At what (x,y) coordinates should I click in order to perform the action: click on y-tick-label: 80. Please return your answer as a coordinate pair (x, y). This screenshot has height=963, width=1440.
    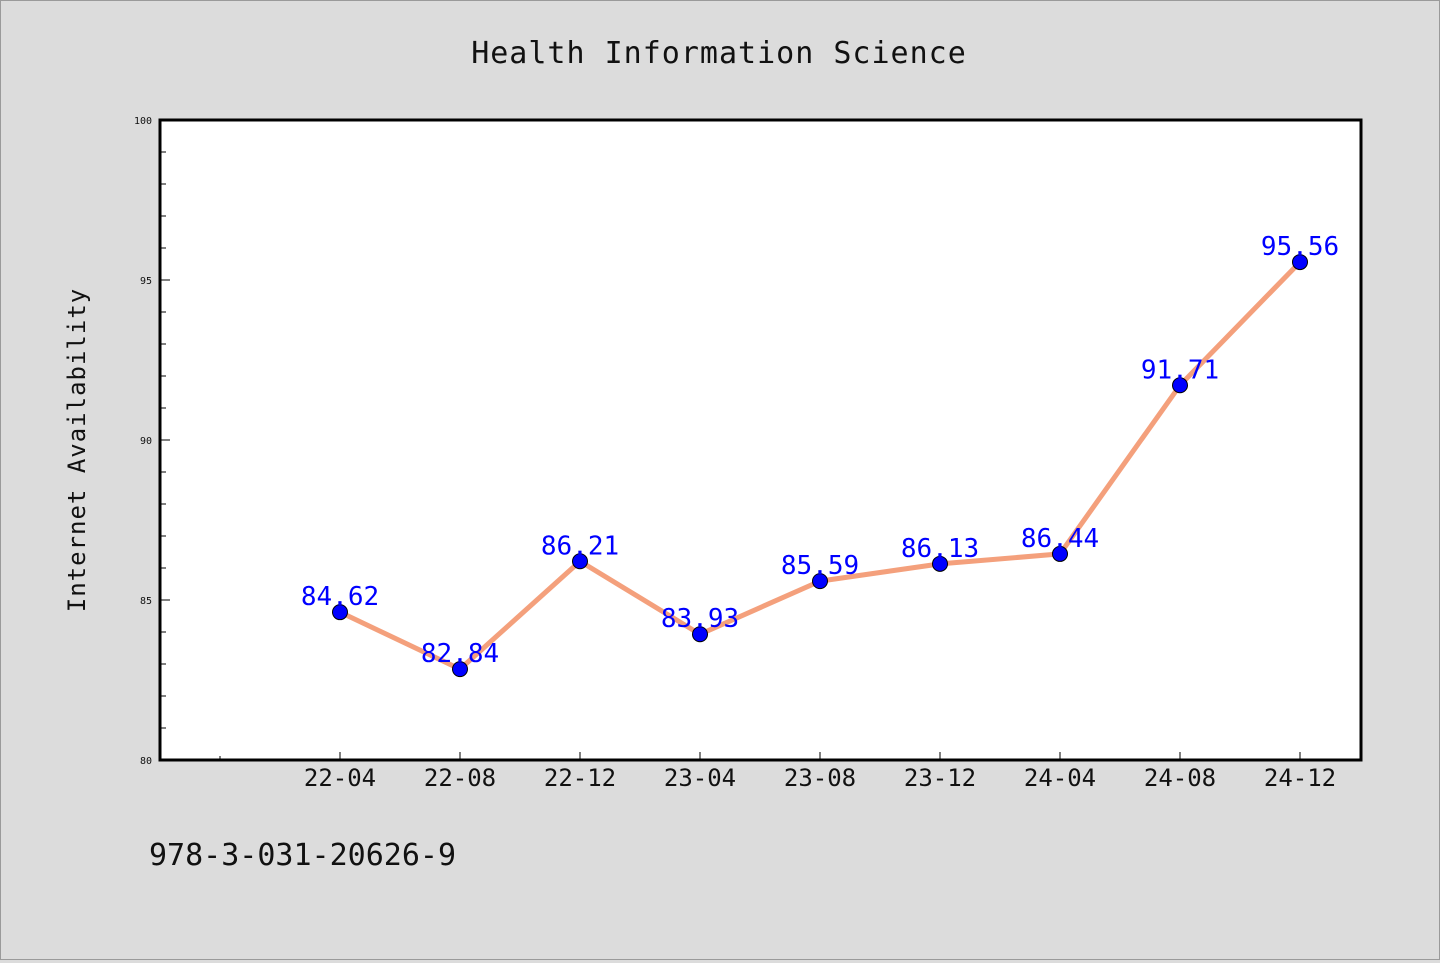
    Looking at the image, I should click on (146, 761).